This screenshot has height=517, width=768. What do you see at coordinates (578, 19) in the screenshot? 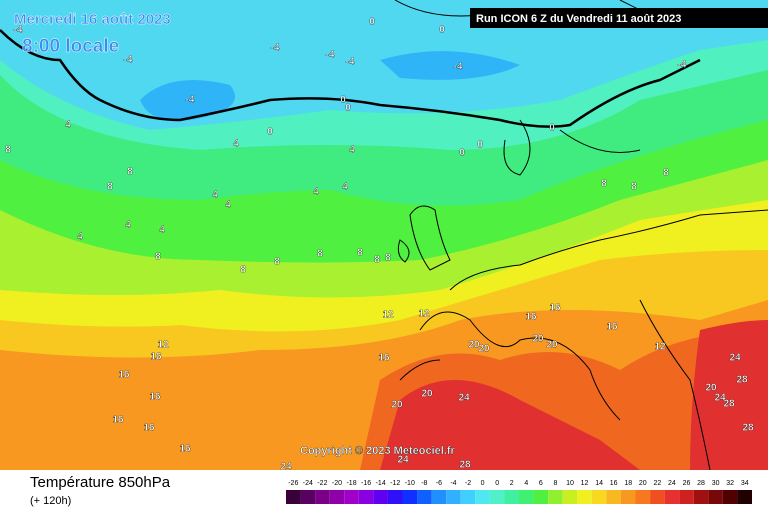
I see `run-info: Run ICON 6 Z du Vendredi 11 août 2023` at bounding box center [578, 19].